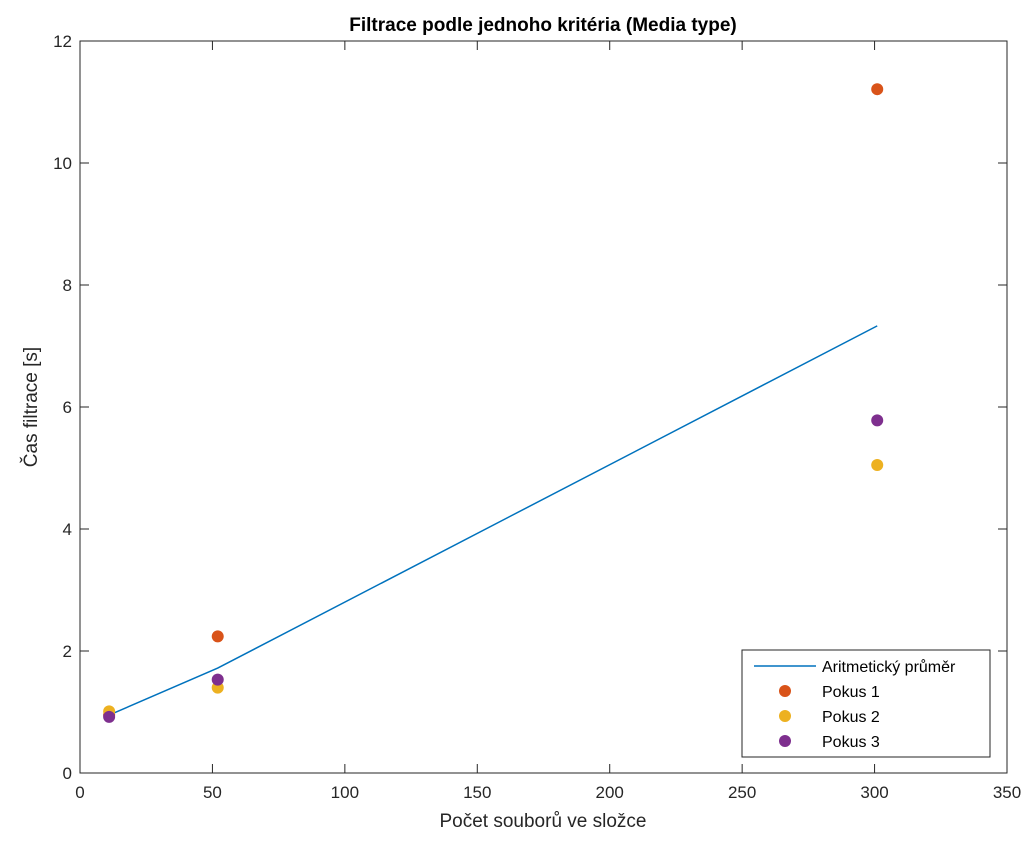 The height and width of the screenshot is (841, 1032). I want to click on x-tick-label: 350, so click(1007, 792).